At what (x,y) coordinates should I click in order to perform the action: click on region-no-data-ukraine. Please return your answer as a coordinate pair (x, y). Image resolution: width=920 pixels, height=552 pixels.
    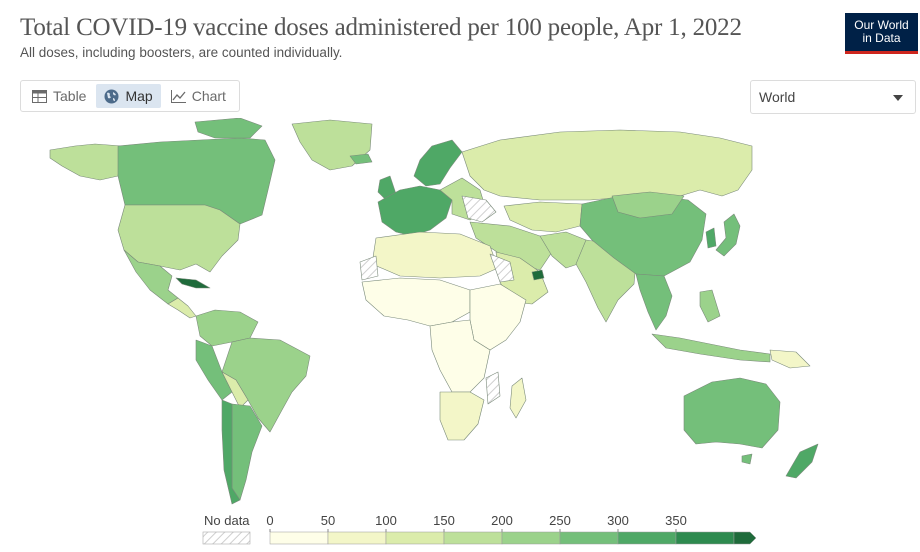
    Looking at the image, I should click on (479, 209).